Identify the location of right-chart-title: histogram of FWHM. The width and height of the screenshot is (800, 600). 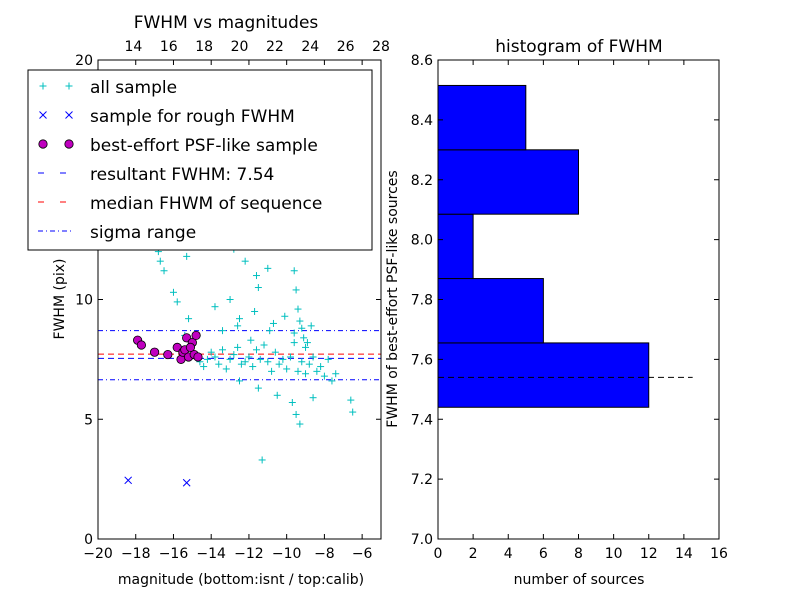
(578, 47).